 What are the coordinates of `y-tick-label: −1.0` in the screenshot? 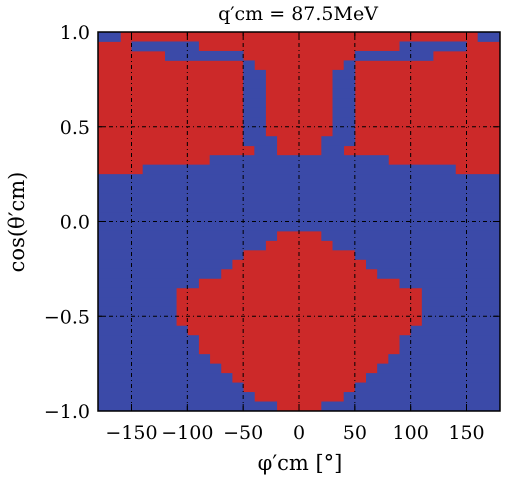 It's located at (67, 412).